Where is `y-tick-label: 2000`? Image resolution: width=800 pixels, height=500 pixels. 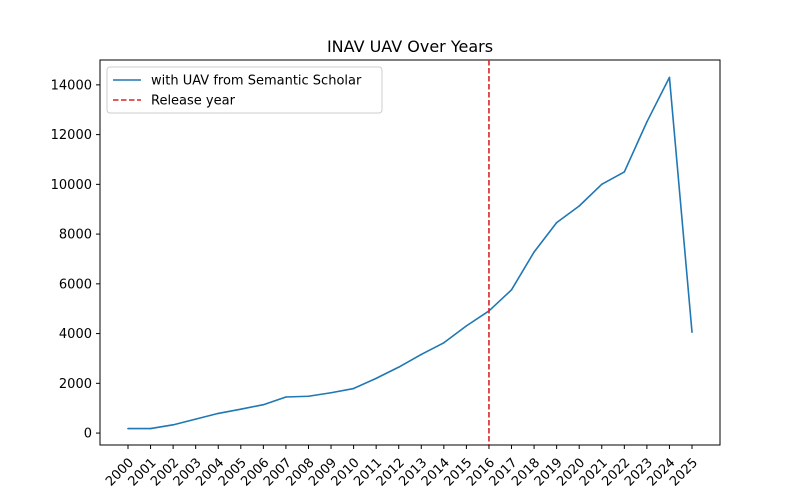
y-tick-label: 2000 is located at coordinates (75, 384).